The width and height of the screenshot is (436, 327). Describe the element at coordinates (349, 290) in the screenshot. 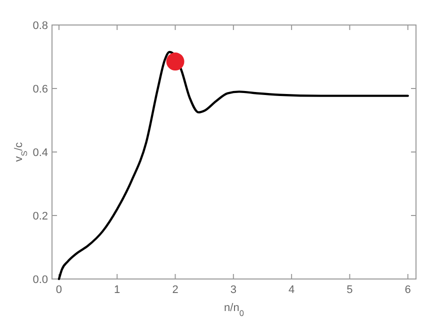

I see `x-tick-label: 5` at that location.